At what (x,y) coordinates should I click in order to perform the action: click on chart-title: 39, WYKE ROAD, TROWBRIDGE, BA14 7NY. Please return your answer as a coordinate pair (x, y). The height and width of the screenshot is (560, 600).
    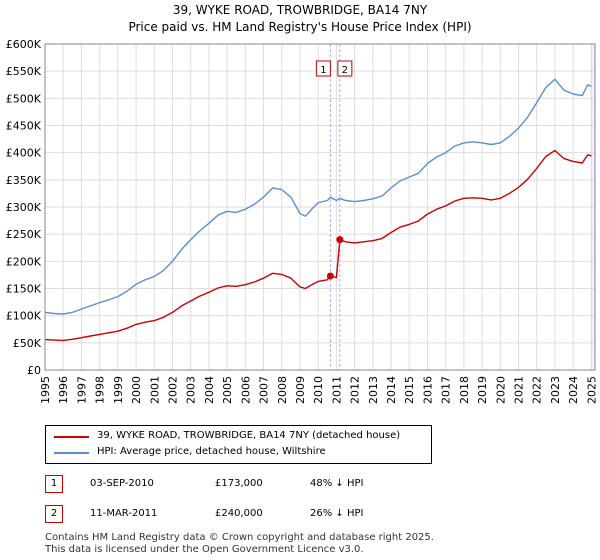
    Looking at the image, I should click on (300, 10).